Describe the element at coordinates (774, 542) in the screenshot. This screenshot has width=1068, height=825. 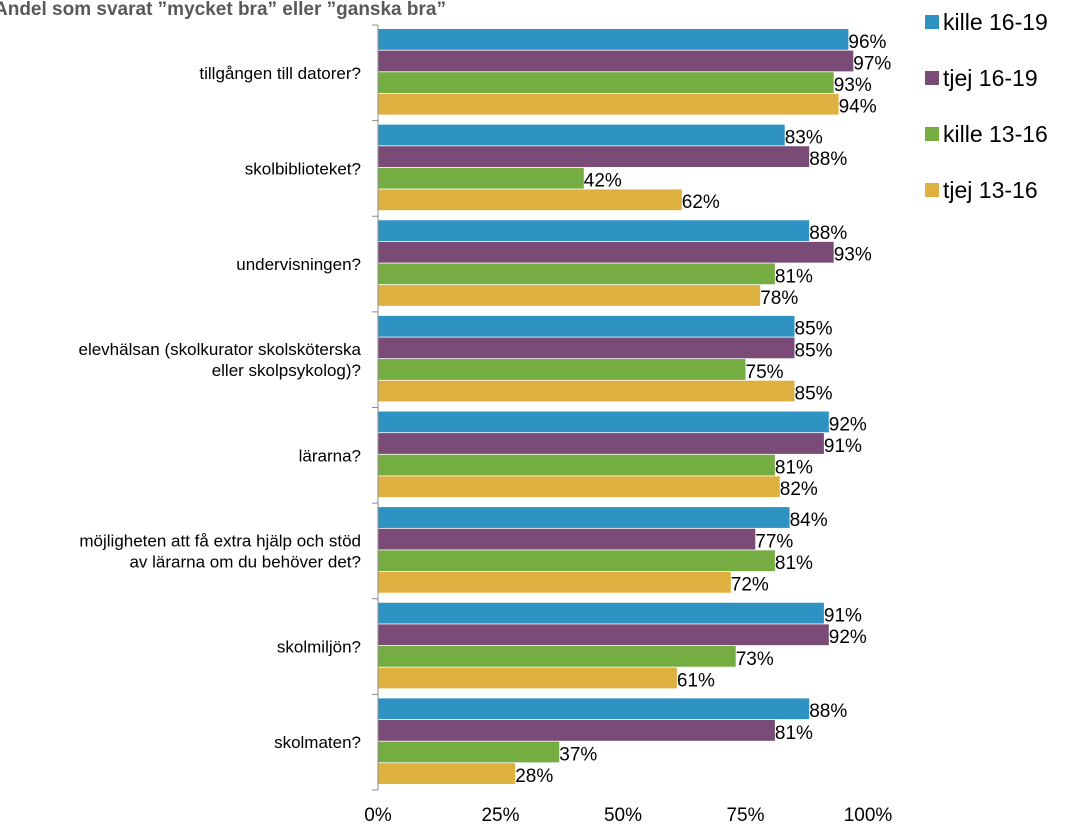
I see `data-label: 77%` at that location.